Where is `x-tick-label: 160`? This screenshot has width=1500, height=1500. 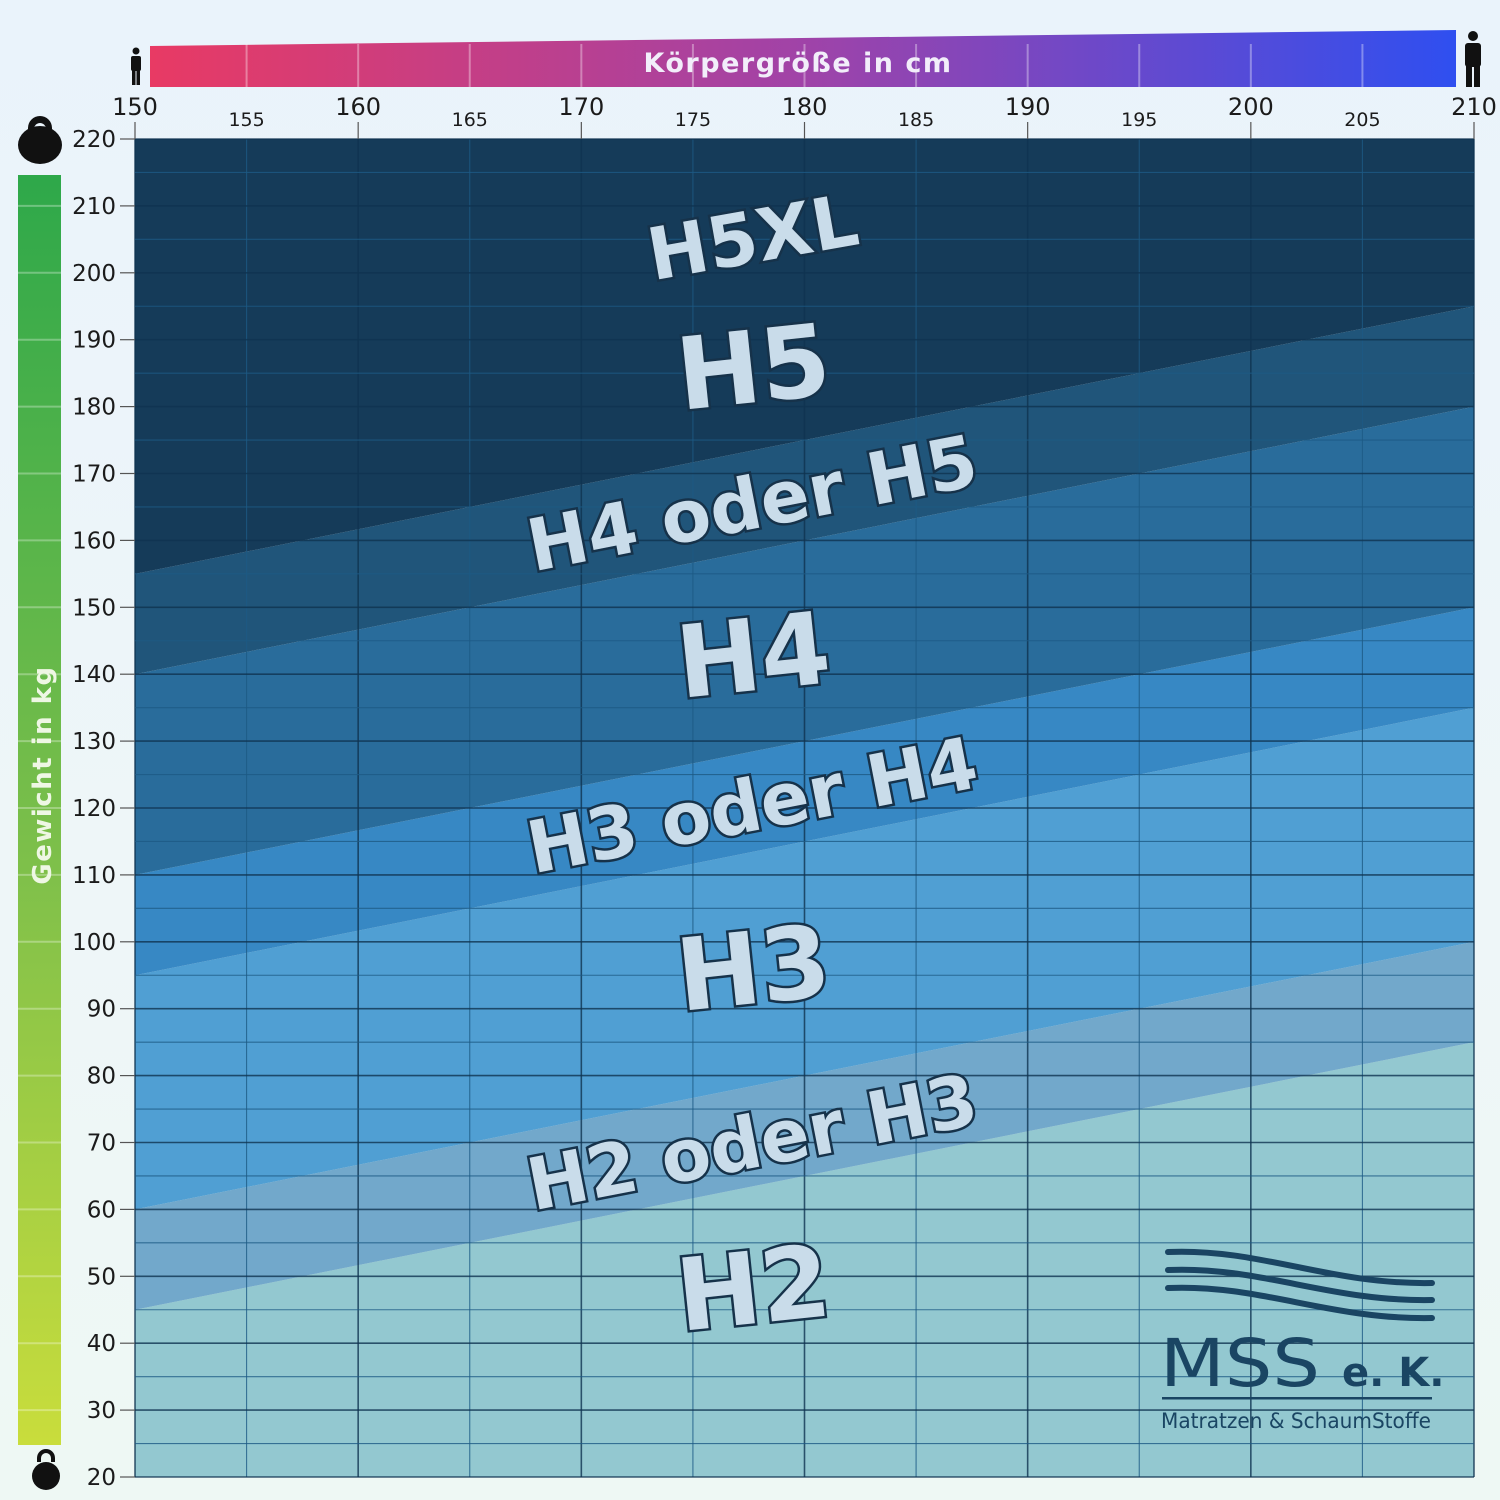
x-tick-label: 160 is located at coordinates (358, 107).